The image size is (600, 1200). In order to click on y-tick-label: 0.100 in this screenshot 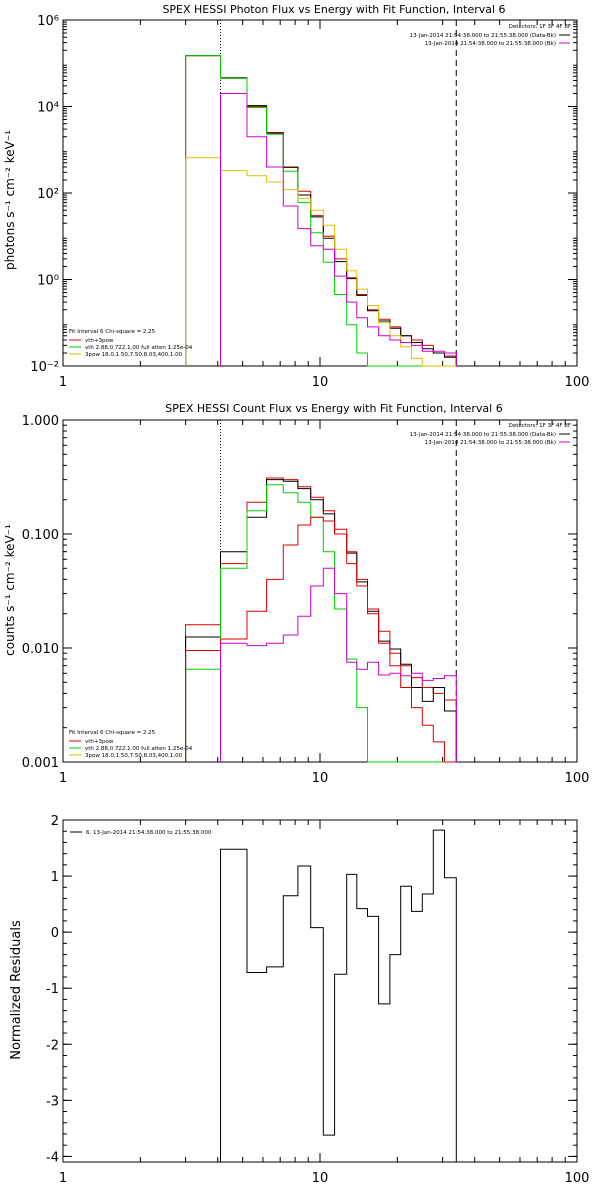, I will do `click(40, 535)`.